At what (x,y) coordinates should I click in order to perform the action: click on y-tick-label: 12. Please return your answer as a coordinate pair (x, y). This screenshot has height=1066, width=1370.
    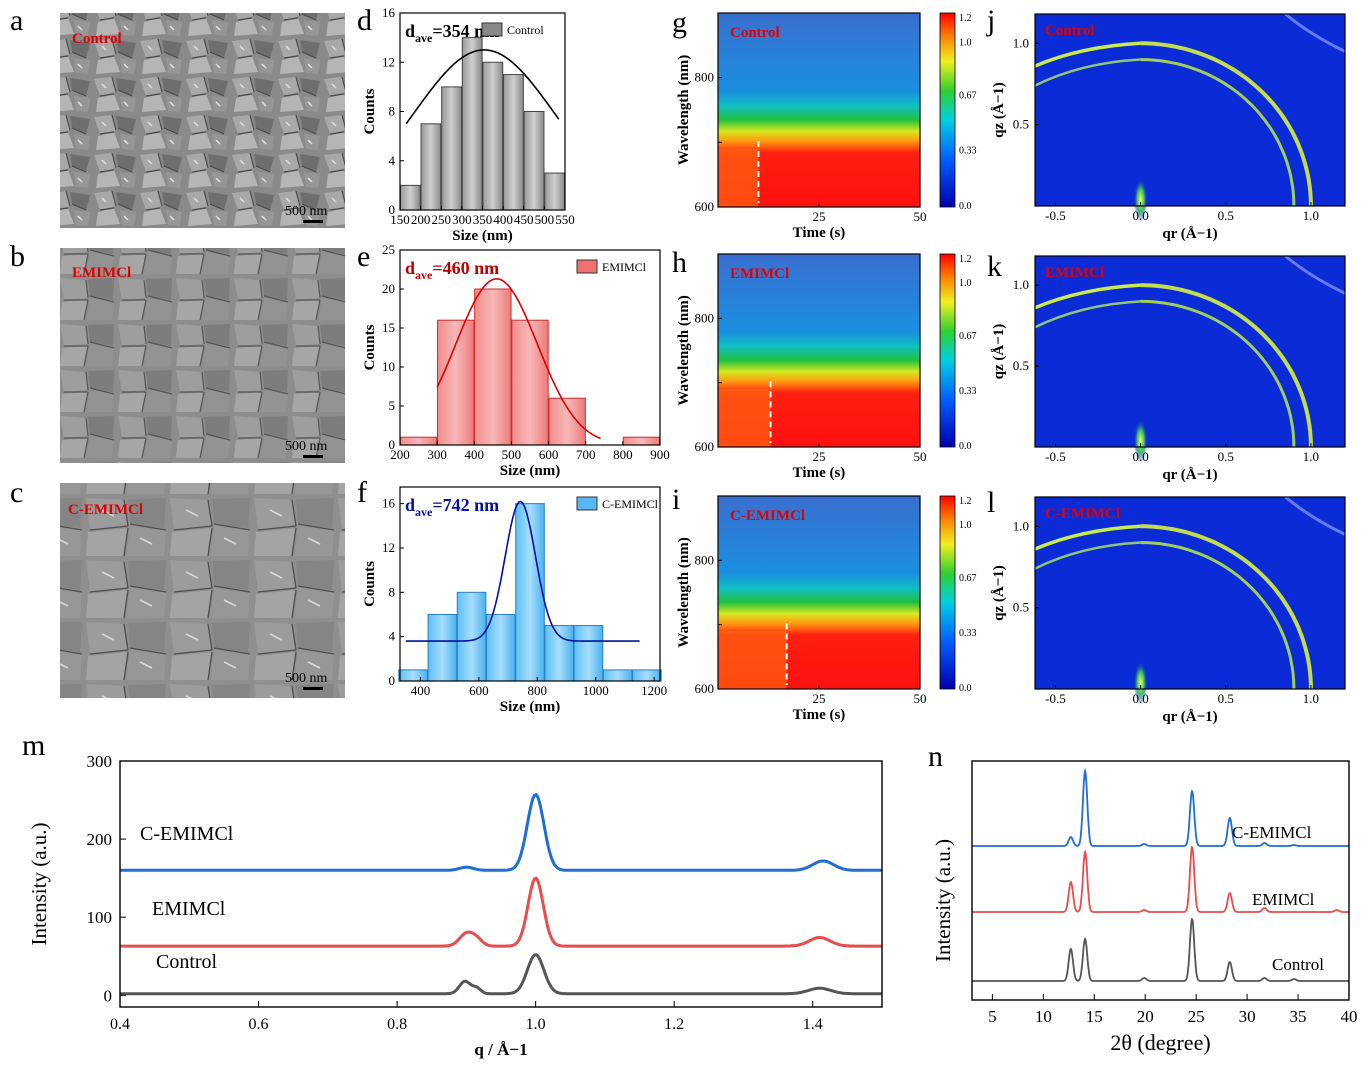
    Looking at the image, I should click on (388, 547).